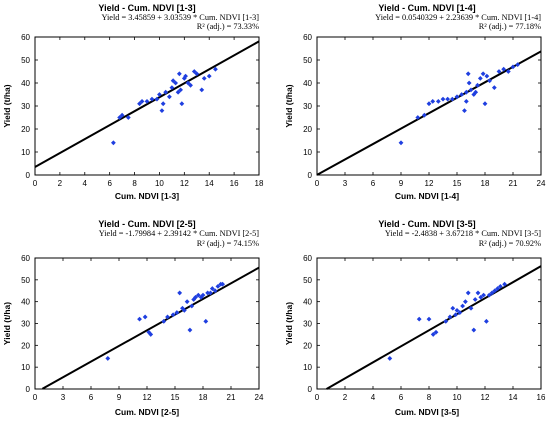  What do you see at coordinates (457, 397) in the screenshot?
I see `x-tick-label: 10` at bounding box center [457, 397].